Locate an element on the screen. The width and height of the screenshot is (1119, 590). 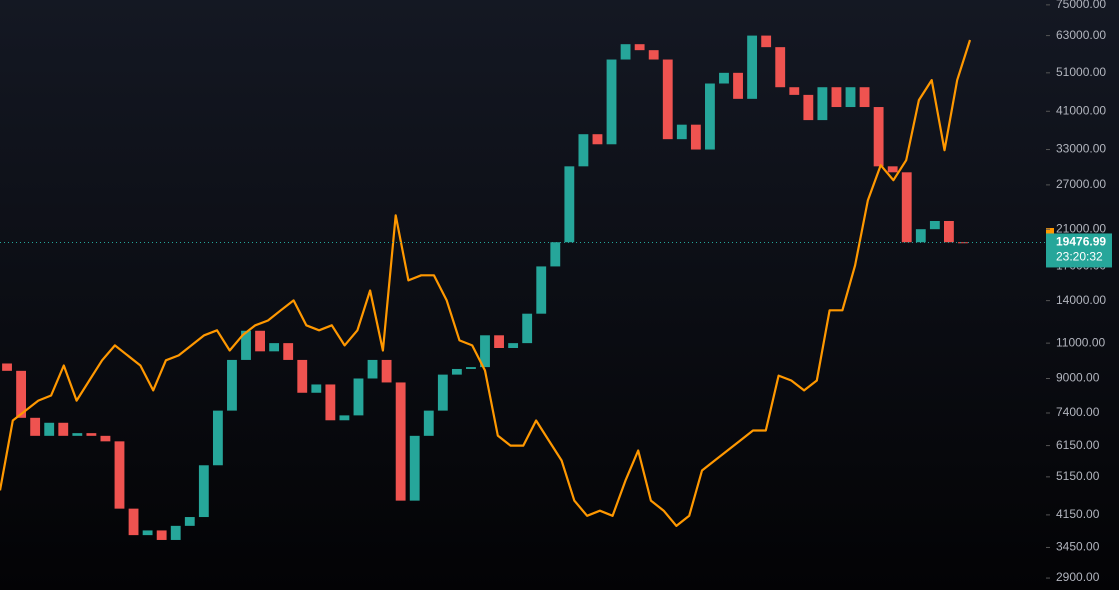
y-tick-label: 51000.00 is located at coordinates (1081, 72).